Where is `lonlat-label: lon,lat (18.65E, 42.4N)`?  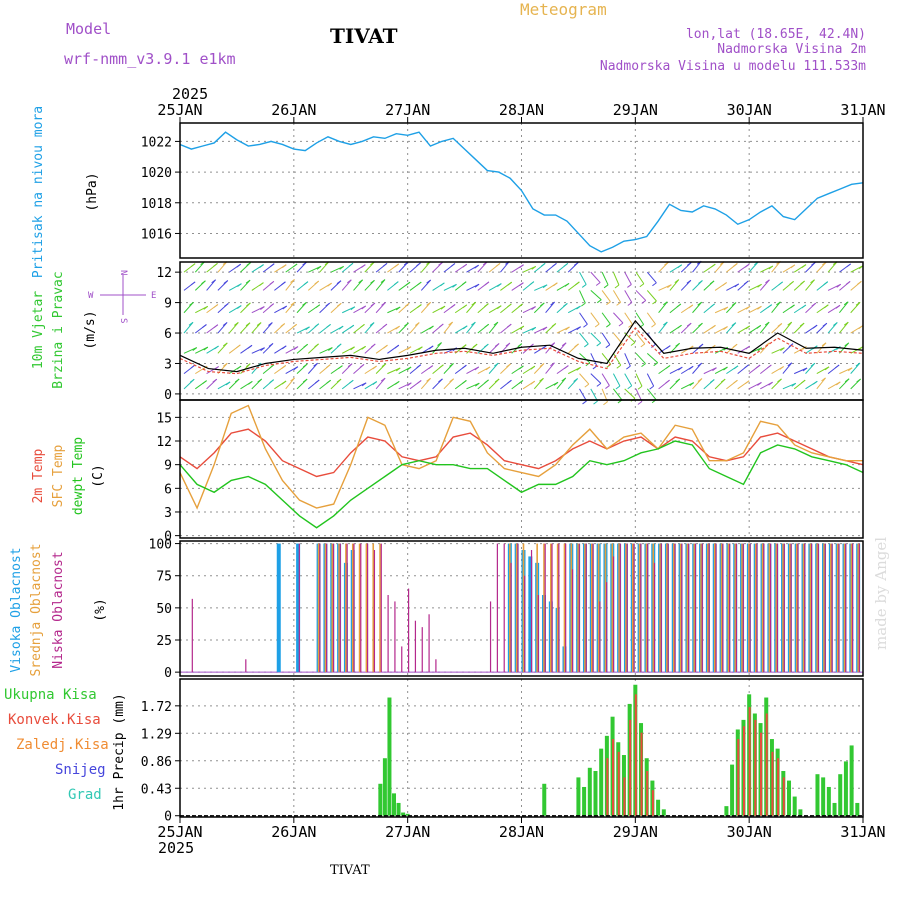 lonlat-label: lon,lat (18.65E, 42.4N) is located at coordinates (776, 34).